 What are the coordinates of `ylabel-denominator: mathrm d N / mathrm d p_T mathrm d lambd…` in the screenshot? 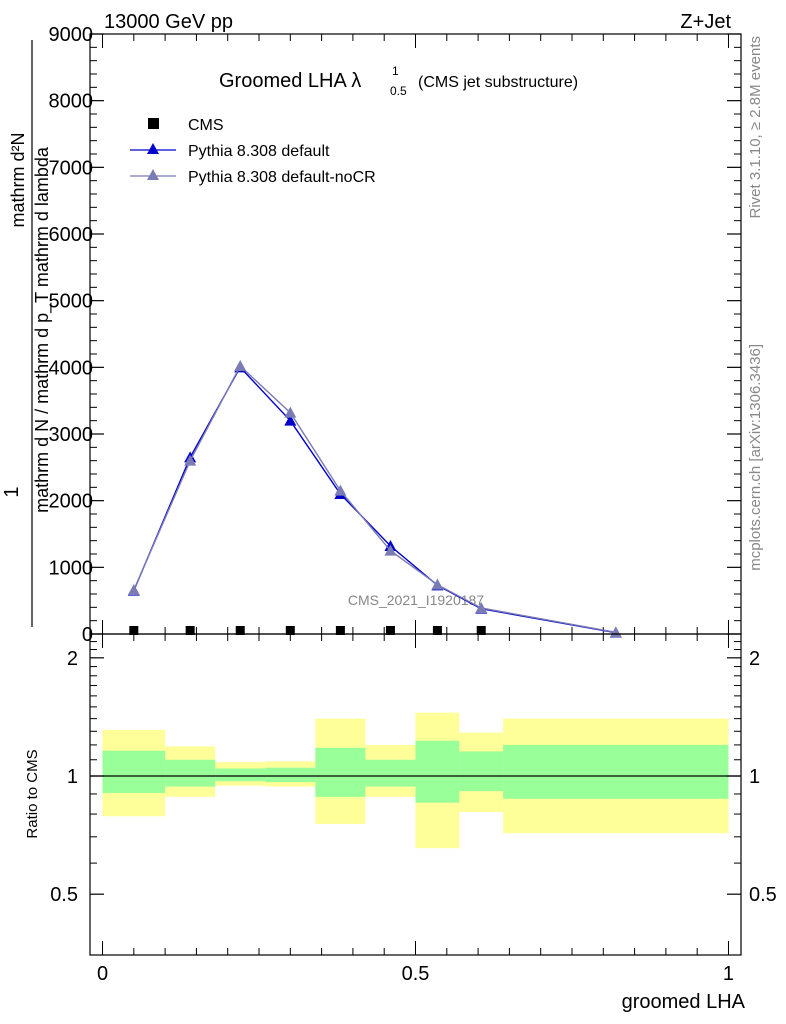 It's located at (42, 329).